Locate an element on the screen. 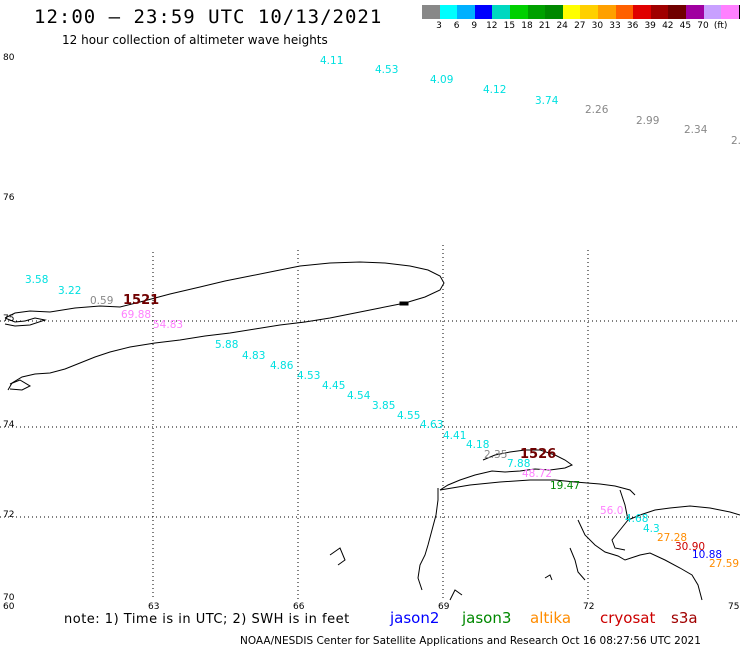 This screenshot has width=740, height=650. wave-height-label: 3.74 is located at coordinates (547, 101).